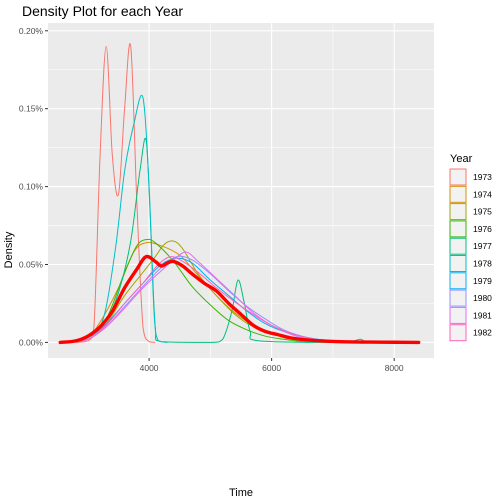 This screenshot has height=504, width=504. I want to click on legend-label: 1982, so click(482, 333).